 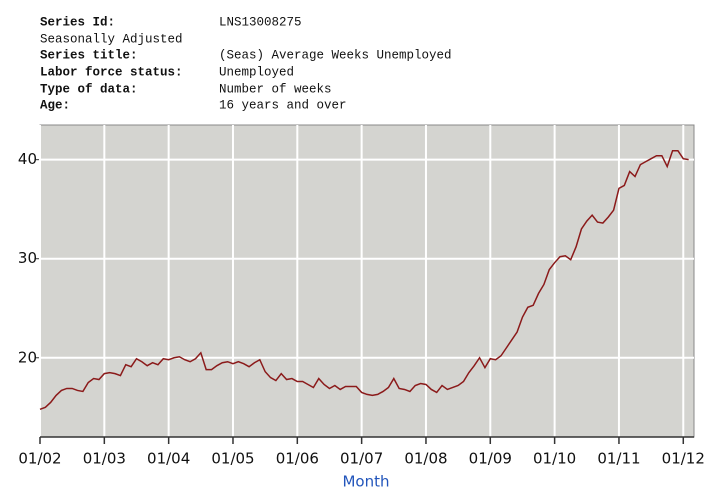 I want to click on x-tick-label: 01/02, so click(x=39, y=459).